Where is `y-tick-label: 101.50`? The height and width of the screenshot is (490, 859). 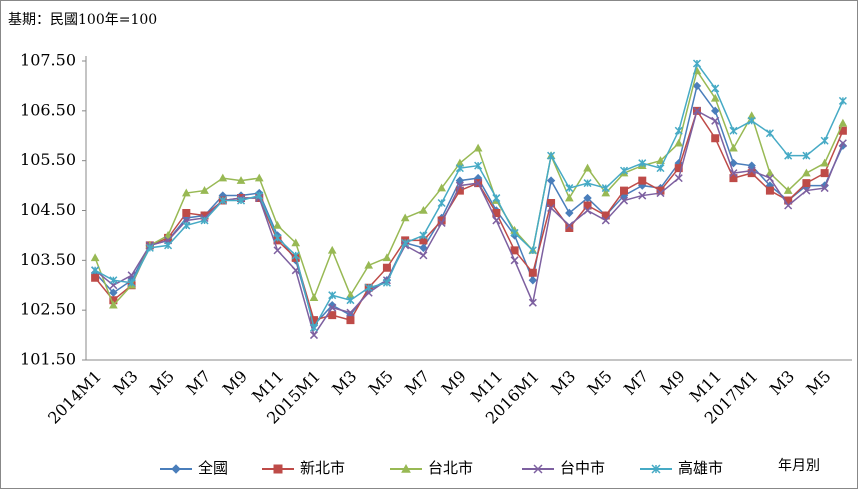
y-tick-label: 101.50 is located at coordinates (48, 359).